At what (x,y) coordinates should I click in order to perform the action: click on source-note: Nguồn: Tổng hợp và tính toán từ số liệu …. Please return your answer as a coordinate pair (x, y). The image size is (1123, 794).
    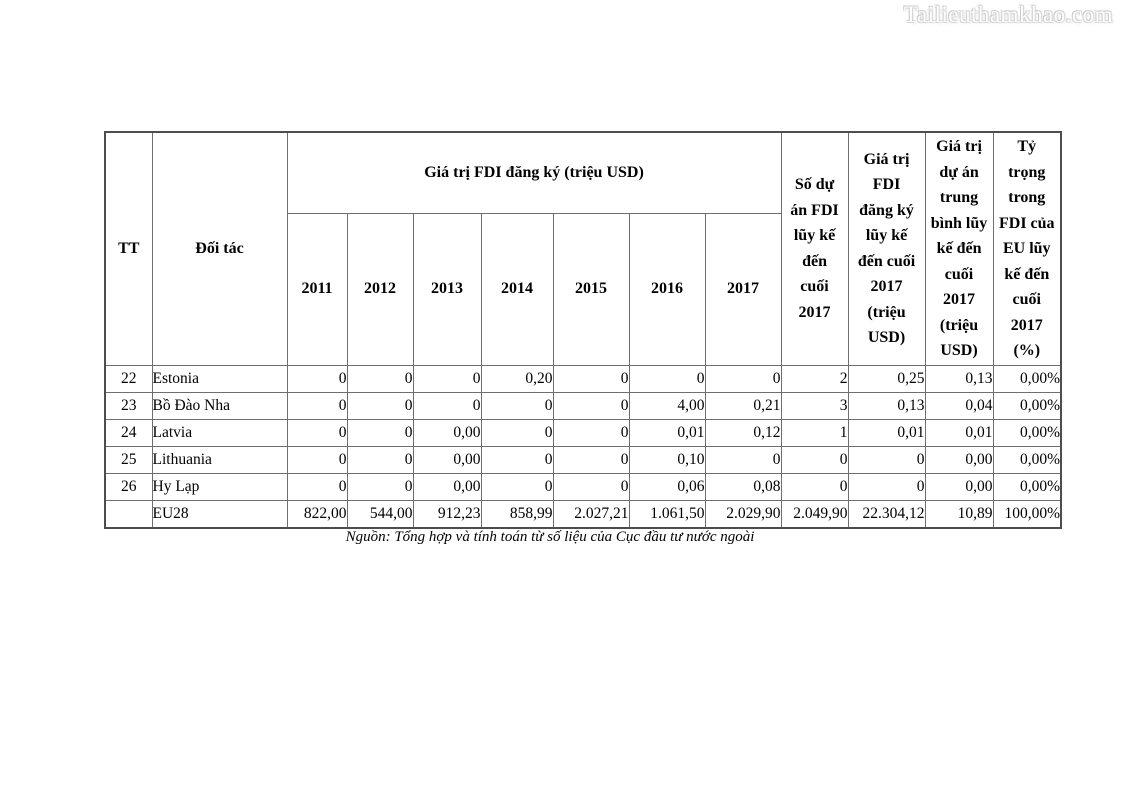
    Looking at the image, I should click on (550, 537).